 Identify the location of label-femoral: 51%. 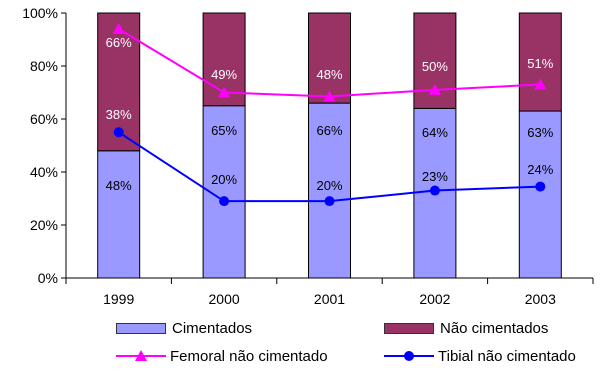
(540, 63).